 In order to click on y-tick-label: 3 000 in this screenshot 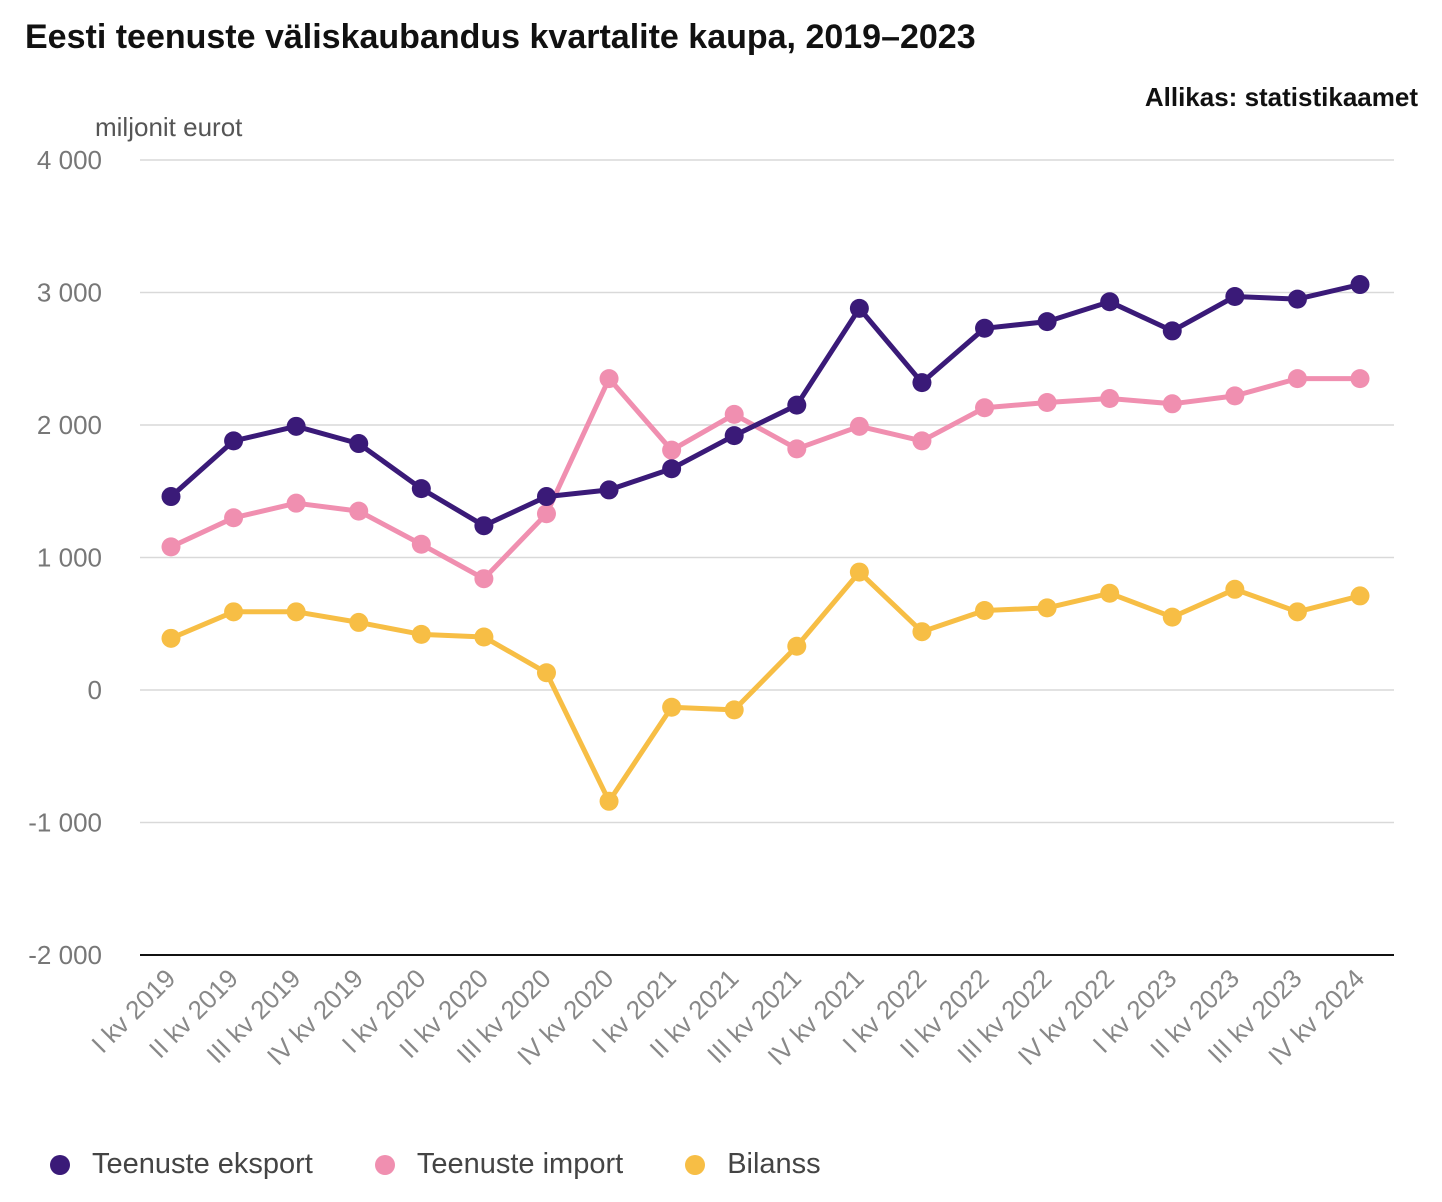, I will do `click(69, 293)`.